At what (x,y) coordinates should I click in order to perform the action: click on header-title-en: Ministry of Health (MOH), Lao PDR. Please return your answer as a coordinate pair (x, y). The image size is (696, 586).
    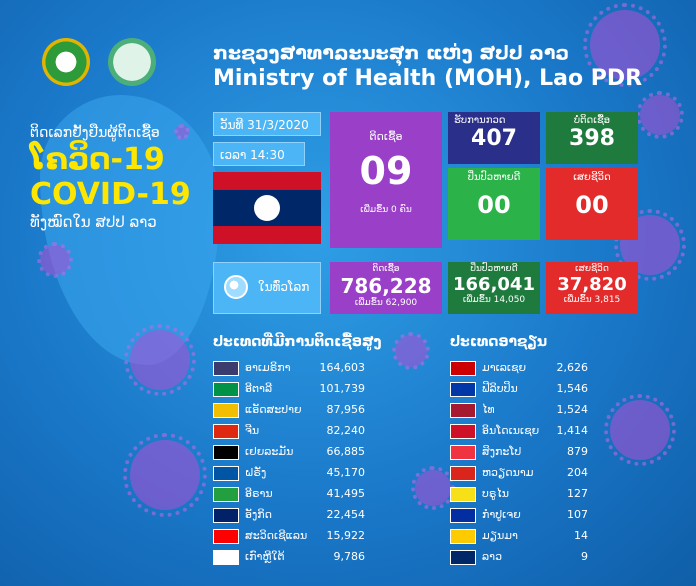
    Looking at the image, I should click on (428, 78).